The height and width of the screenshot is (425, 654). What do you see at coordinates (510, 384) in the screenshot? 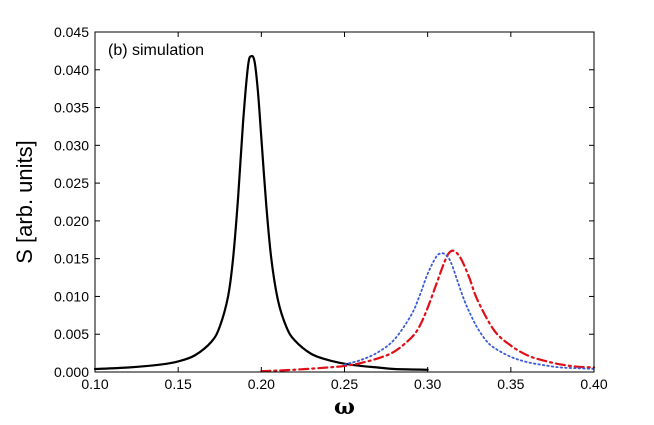
I see `x-tick-label: 0.35` at bounding box center [510, 384].